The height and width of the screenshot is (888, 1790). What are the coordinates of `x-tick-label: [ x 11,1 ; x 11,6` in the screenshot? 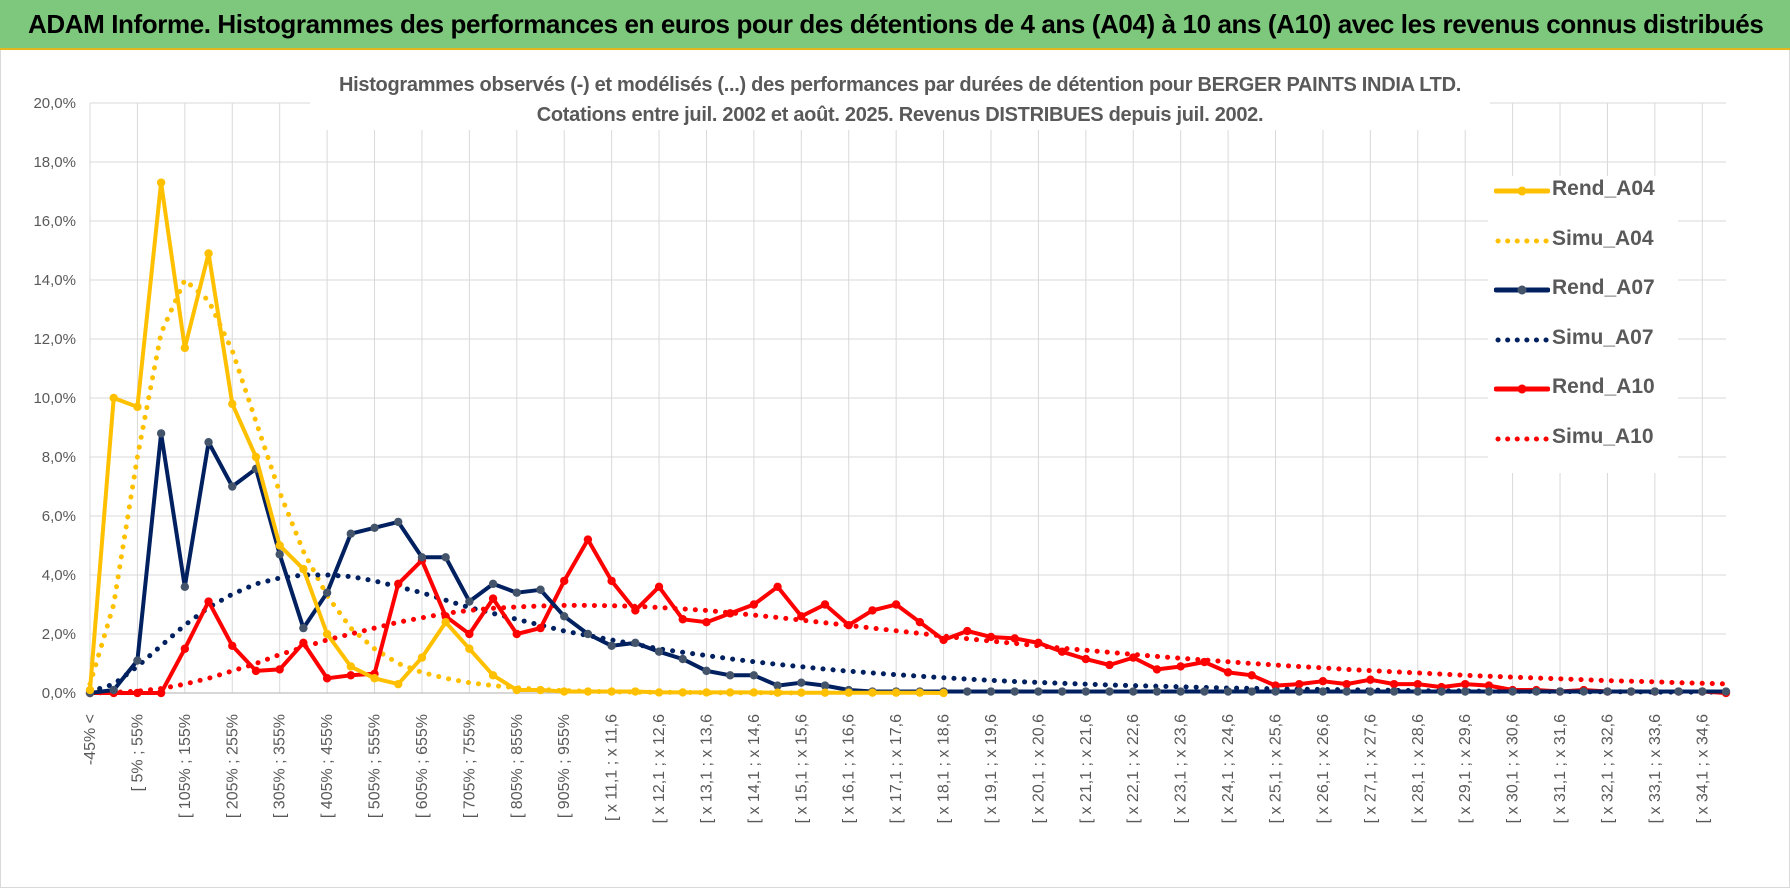 It's located at (612, 767).